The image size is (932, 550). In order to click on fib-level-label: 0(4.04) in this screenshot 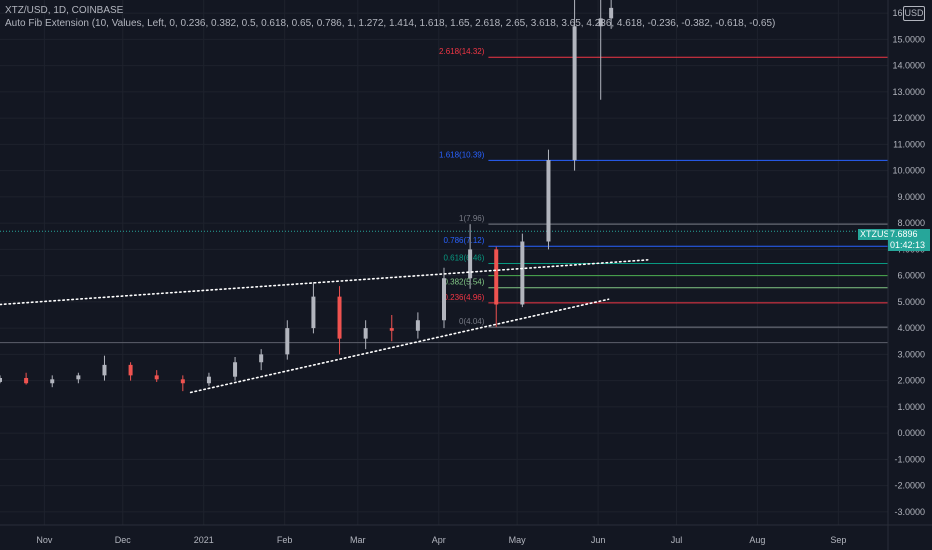, I will do `click(472, 321)`.